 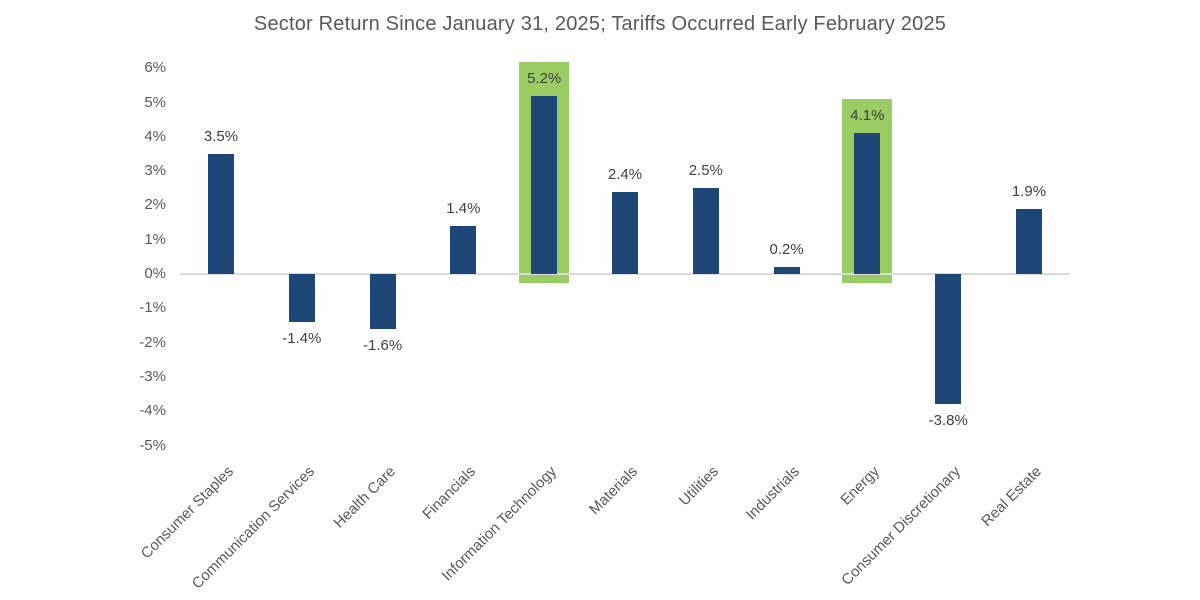 I want to click on bar-value-label: 1.4%, so click(x=463, y=208).